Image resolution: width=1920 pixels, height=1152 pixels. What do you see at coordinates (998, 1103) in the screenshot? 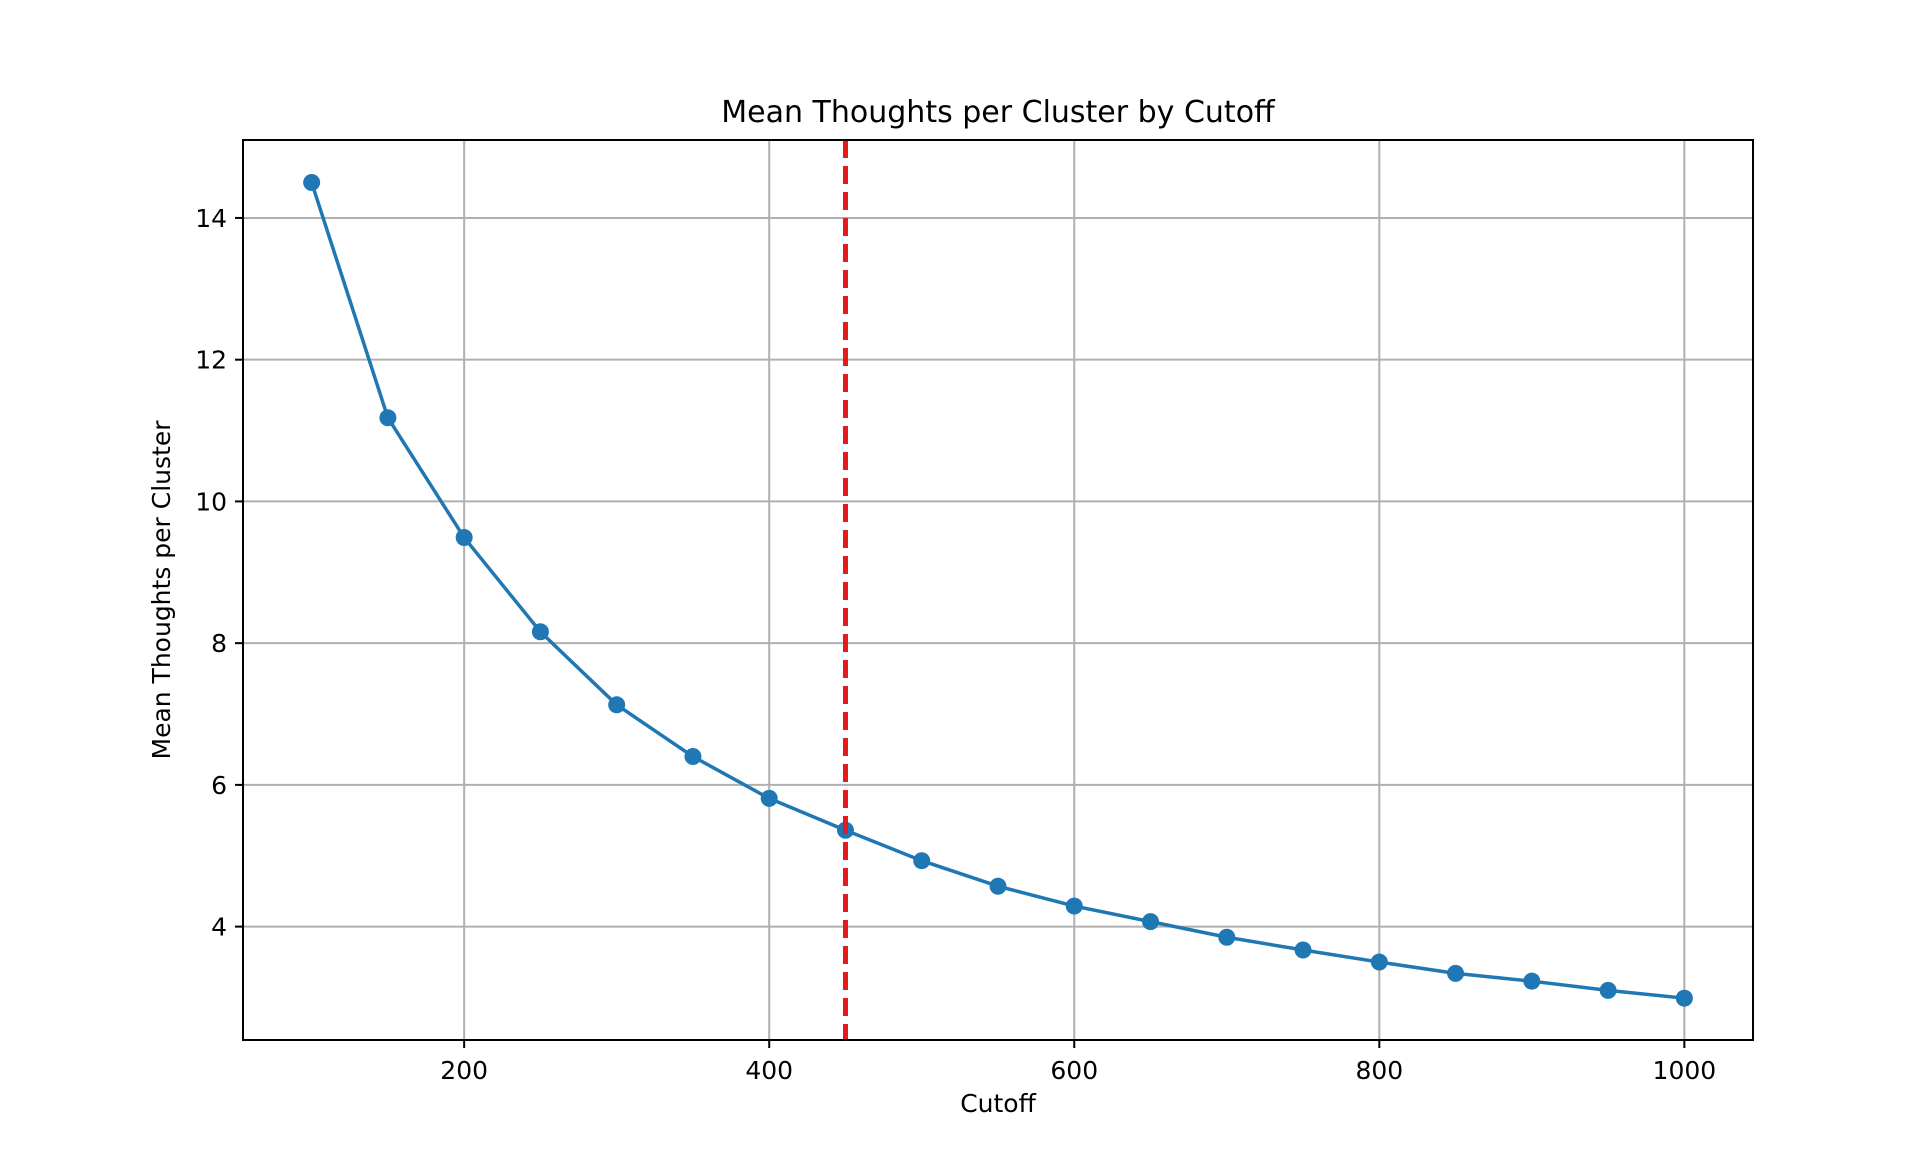
I see `x-axis-label: Cutoff` at bounding box center [998, 1103].